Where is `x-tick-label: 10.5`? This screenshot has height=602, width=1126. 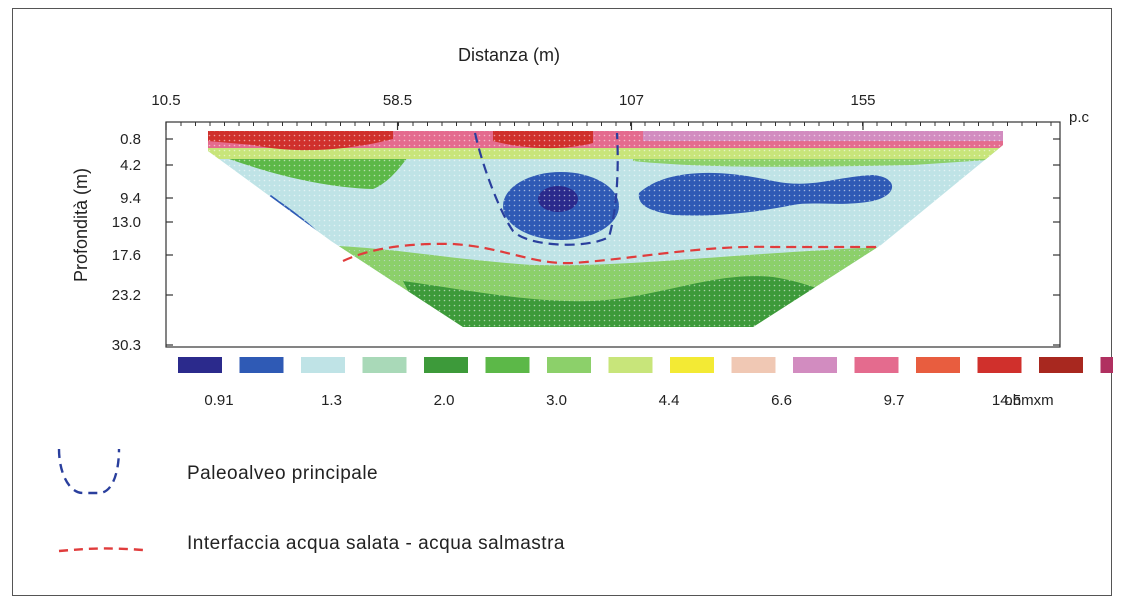
x-tick-label: 10.5 is located at coordinates (165, 100).